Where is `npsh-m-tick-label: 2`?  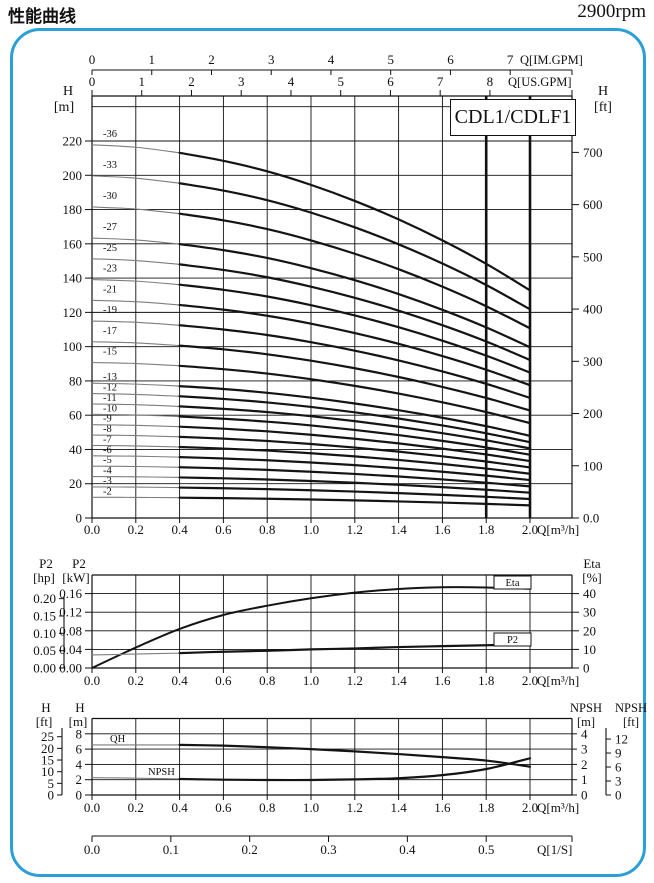 npsh-m-tick-label: 2 is located at coordinates (584, 764).